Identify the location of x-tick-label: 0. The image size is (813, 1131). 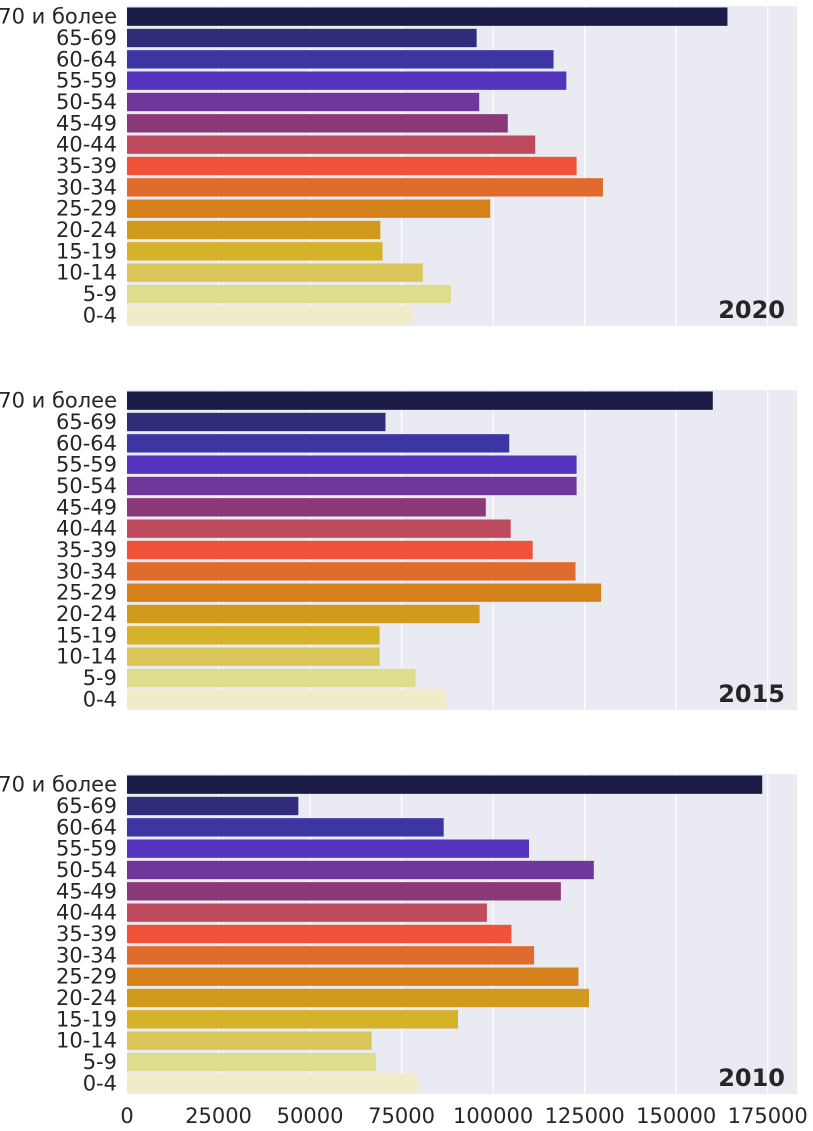
(126, 1116).